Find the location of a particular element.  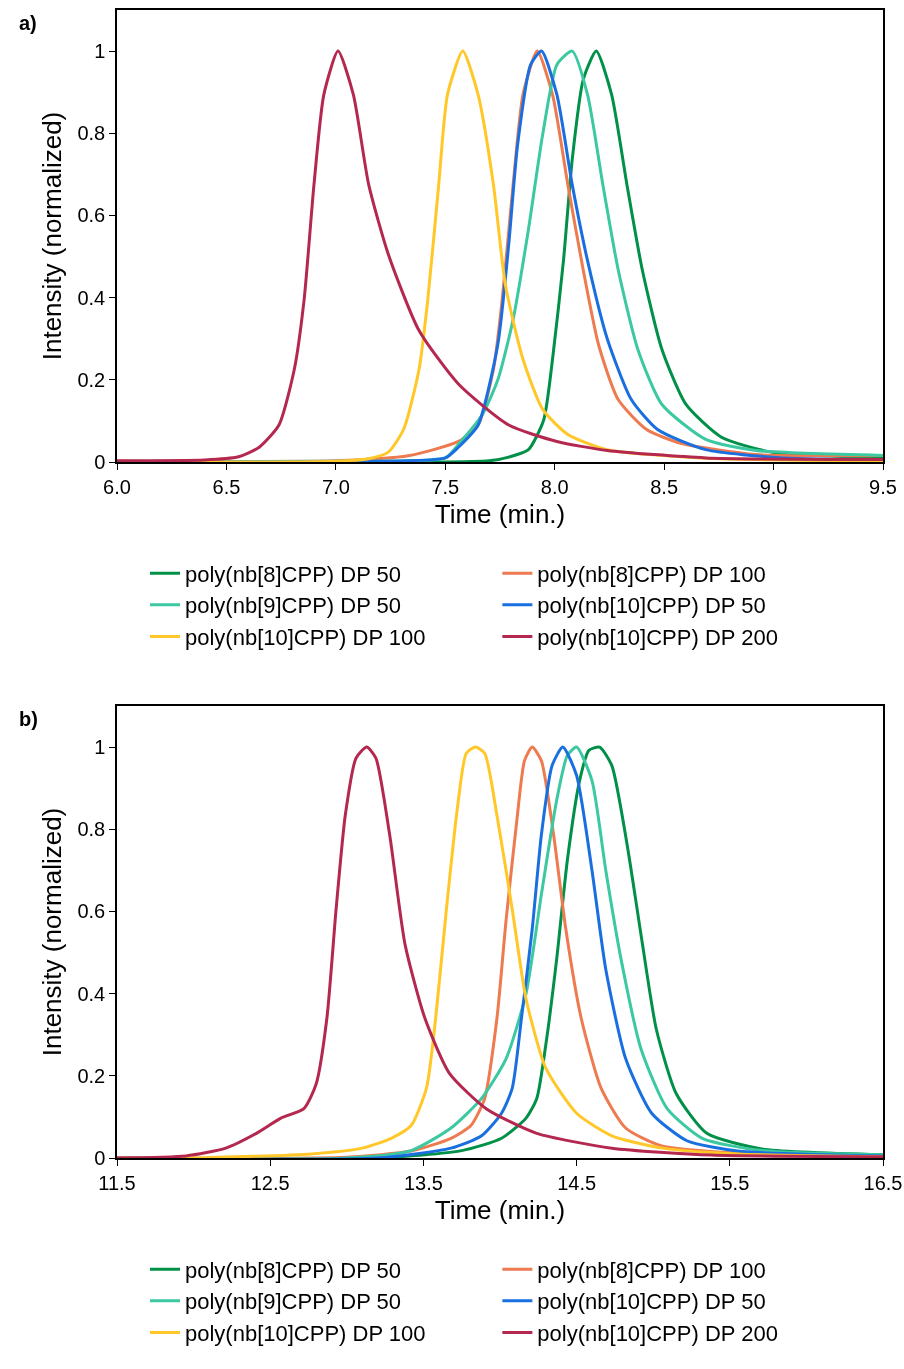

x-tick-label: 6.5 is located at coordinates (226, 486).